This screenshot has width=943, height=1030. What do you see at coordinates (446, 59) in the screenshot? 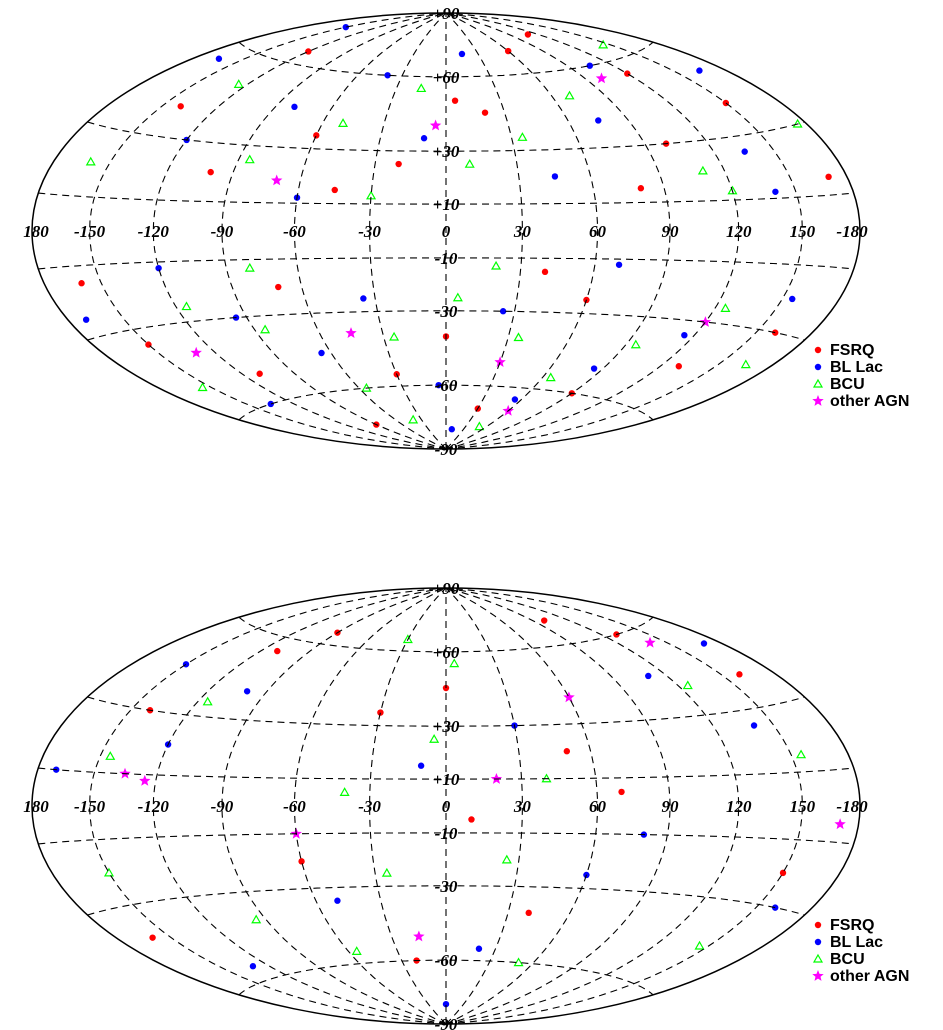
I see `latitude-line` at bounding box center [446, 59].